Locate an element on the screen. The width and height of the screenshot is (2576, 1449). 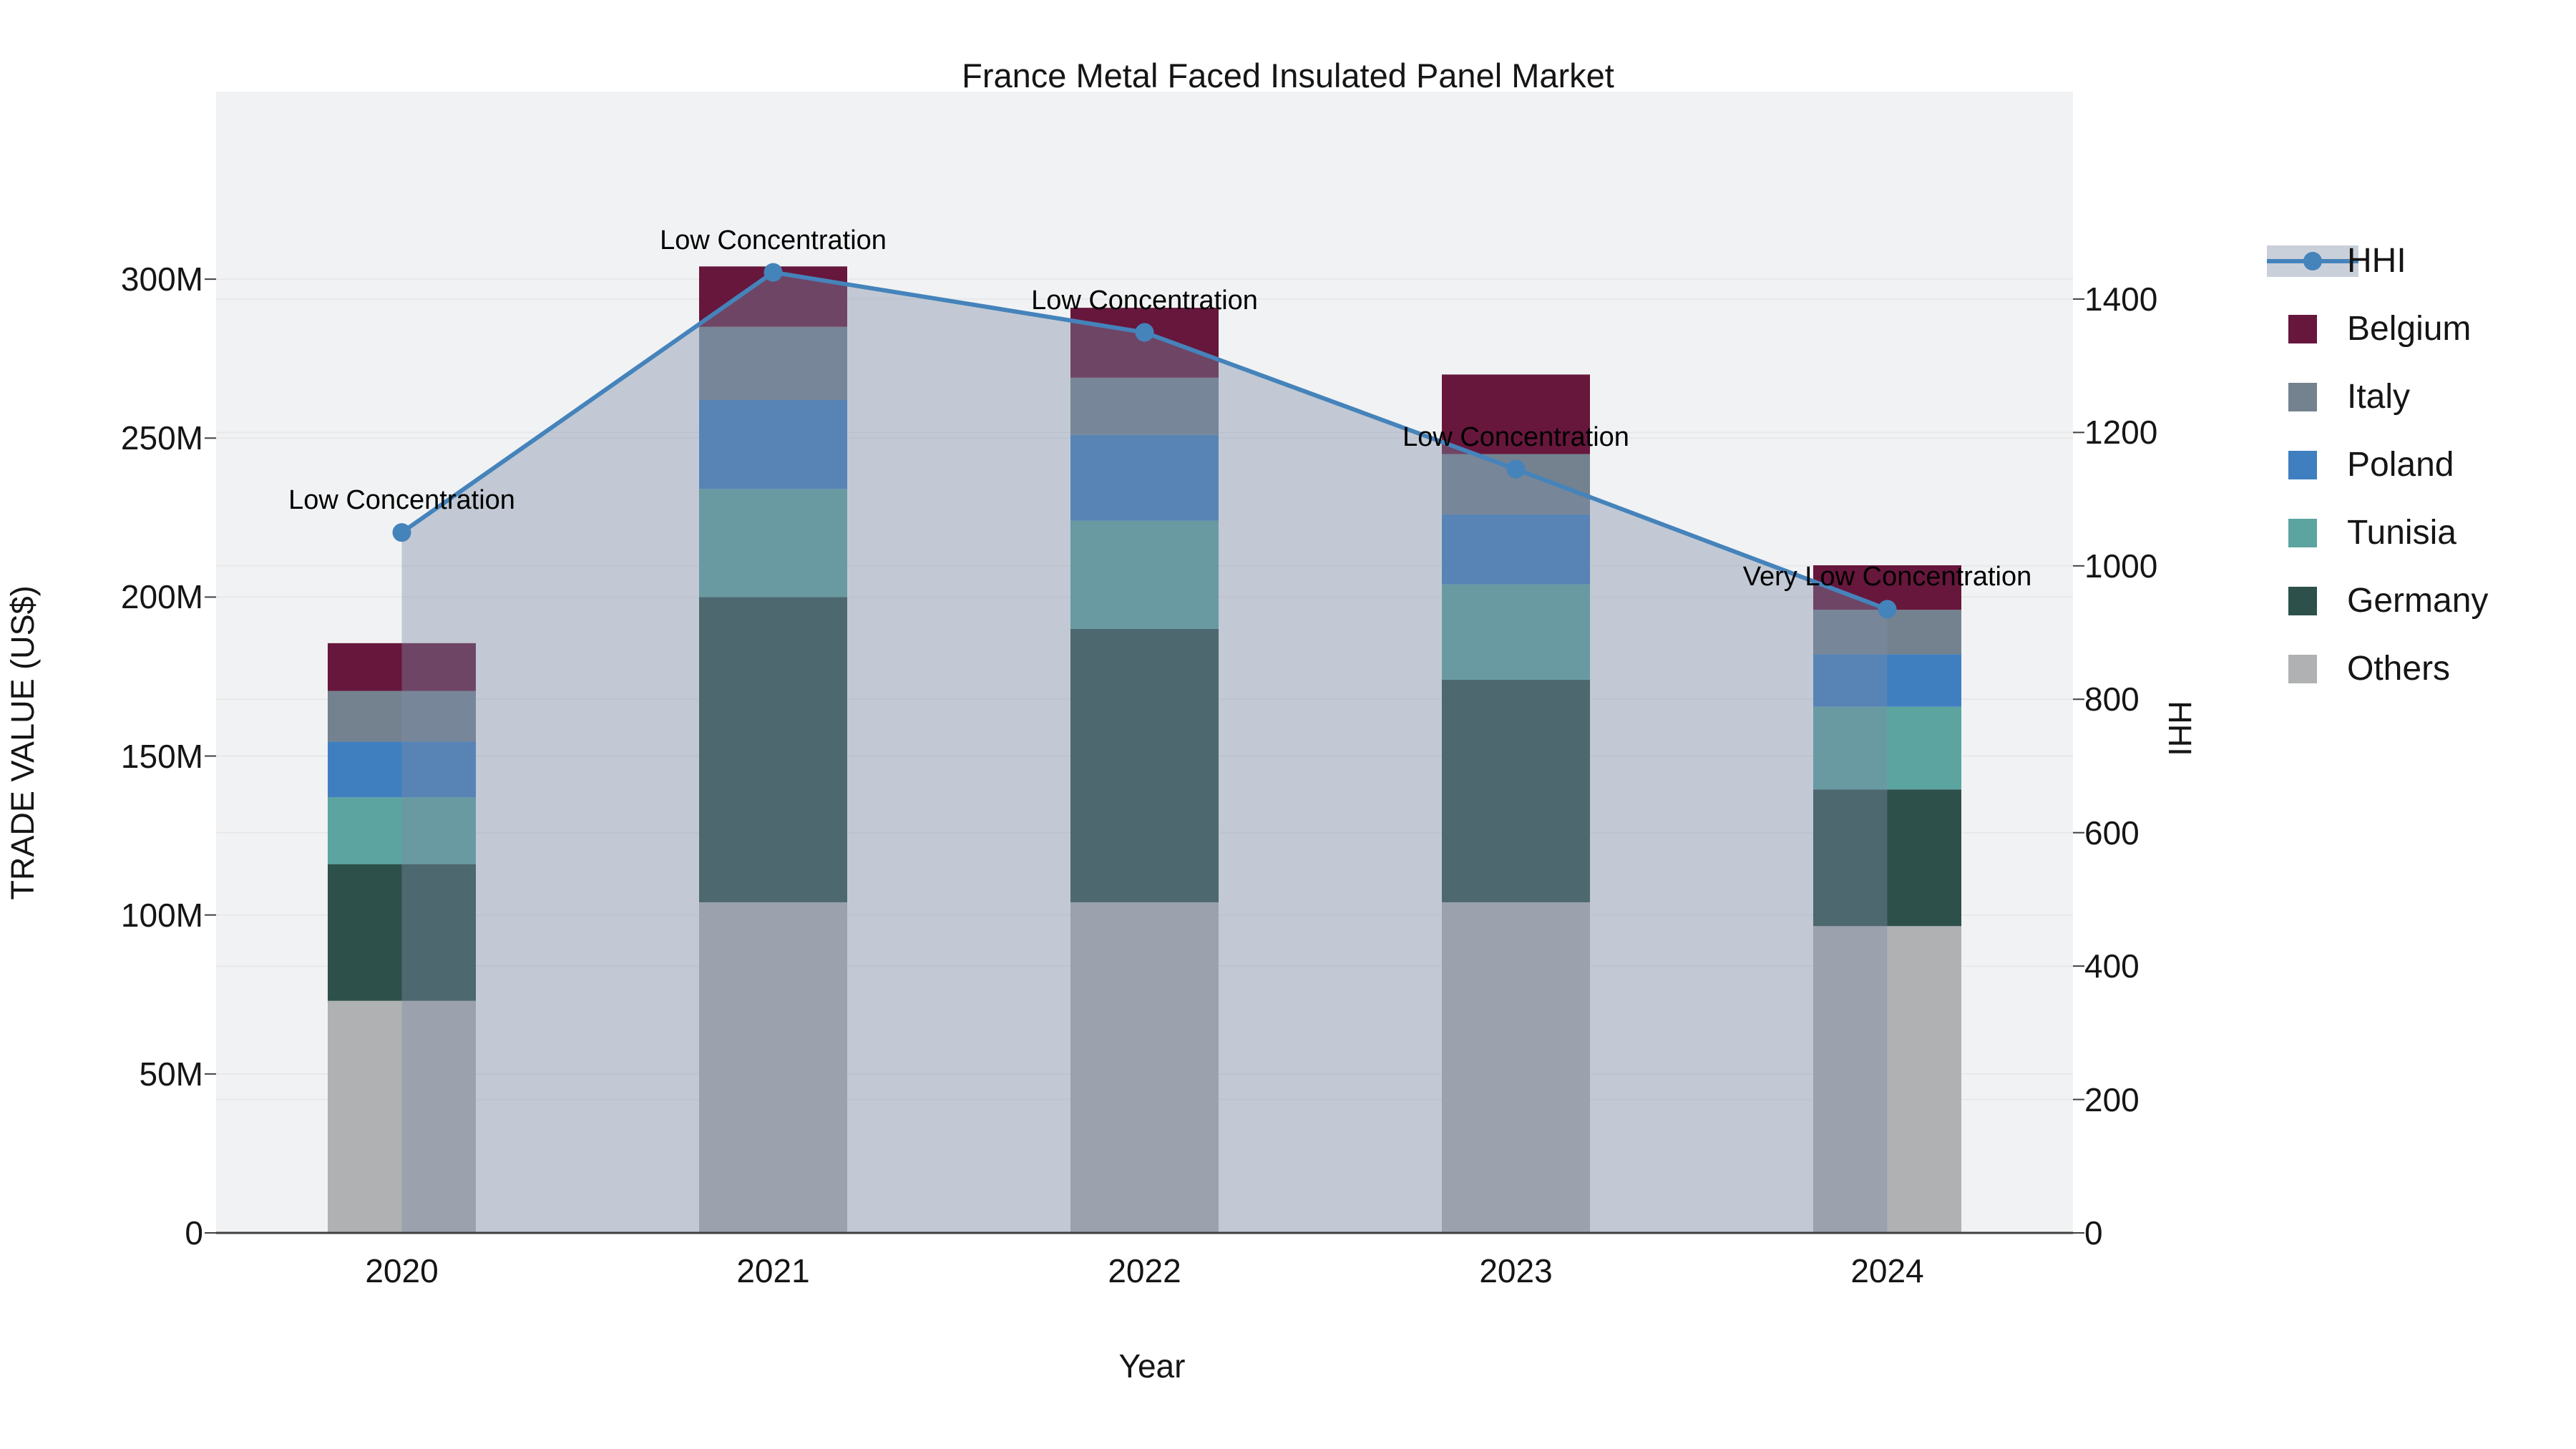
legend-label-hhi: HHI is located at coordinates (2376, 261).